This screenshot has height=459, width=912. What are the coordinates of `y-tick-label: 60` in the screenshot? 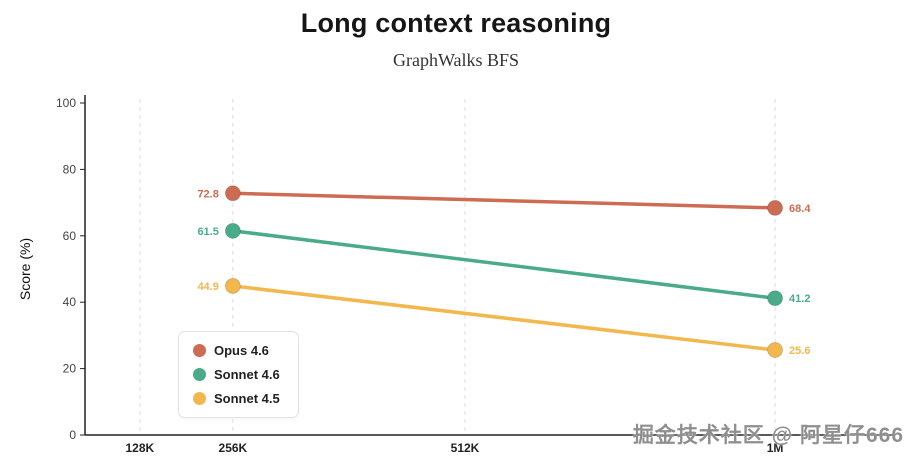 It's located at (70, 236).